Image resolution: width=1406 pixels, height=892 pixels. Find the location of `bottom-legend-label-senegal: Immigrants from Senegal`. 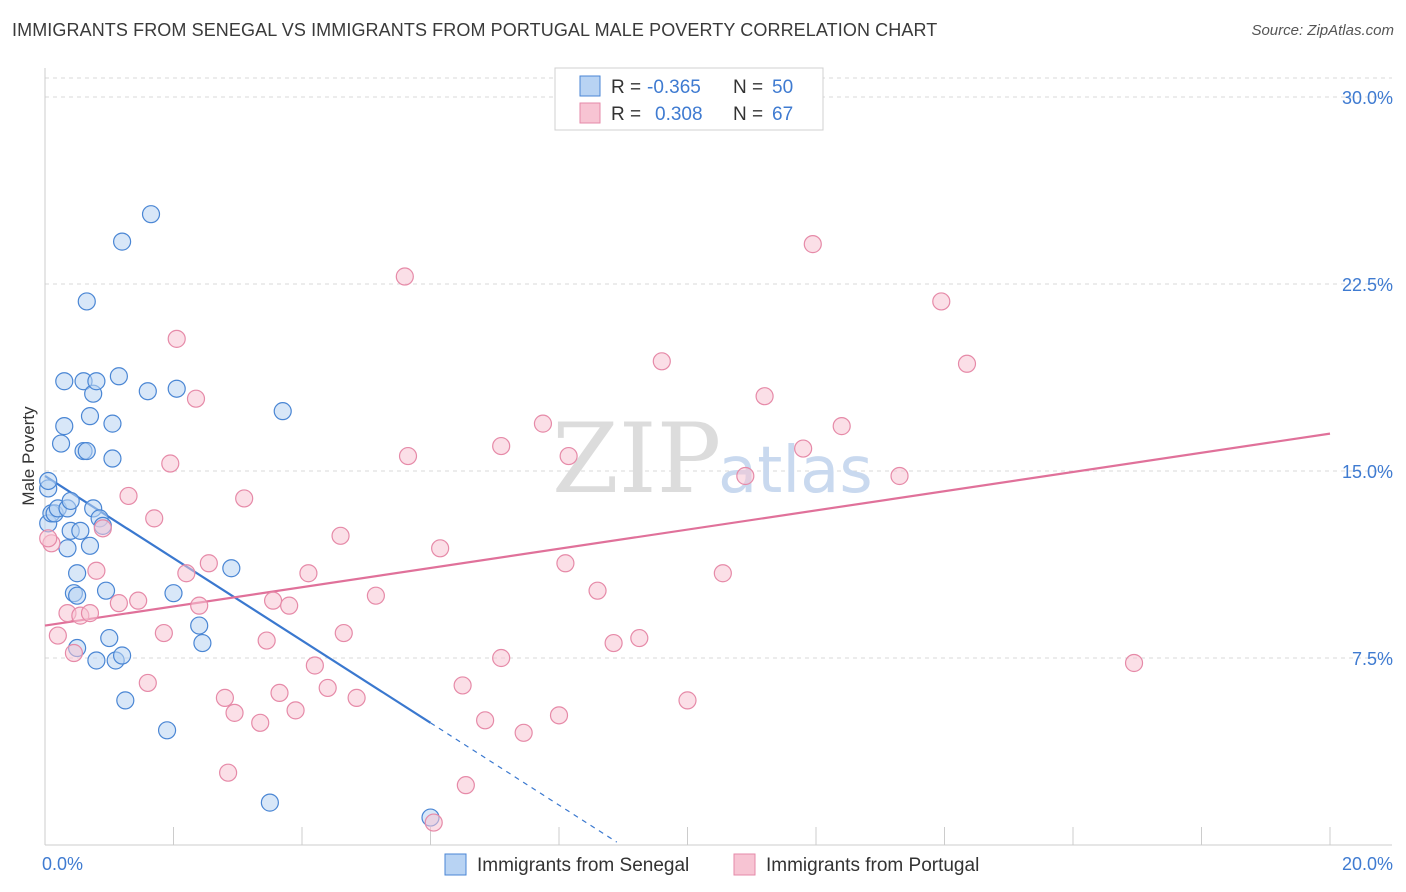

bottom-legend-label-senegal: Immigrants from Senegal is located at coordinates (583, 865).